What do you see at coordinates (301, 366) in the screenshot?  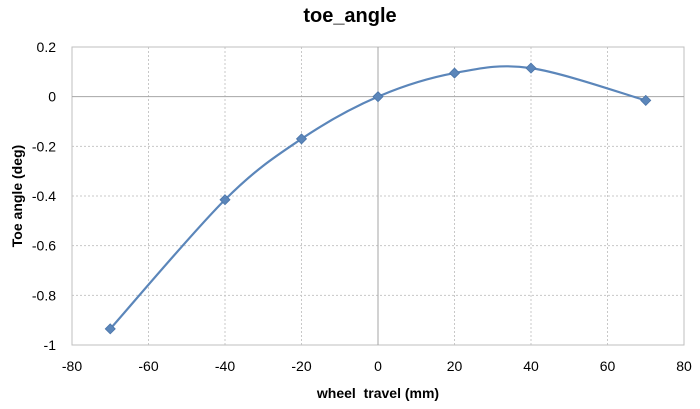 I see `x-tick-label: -20` at bounding box center [301, 366].